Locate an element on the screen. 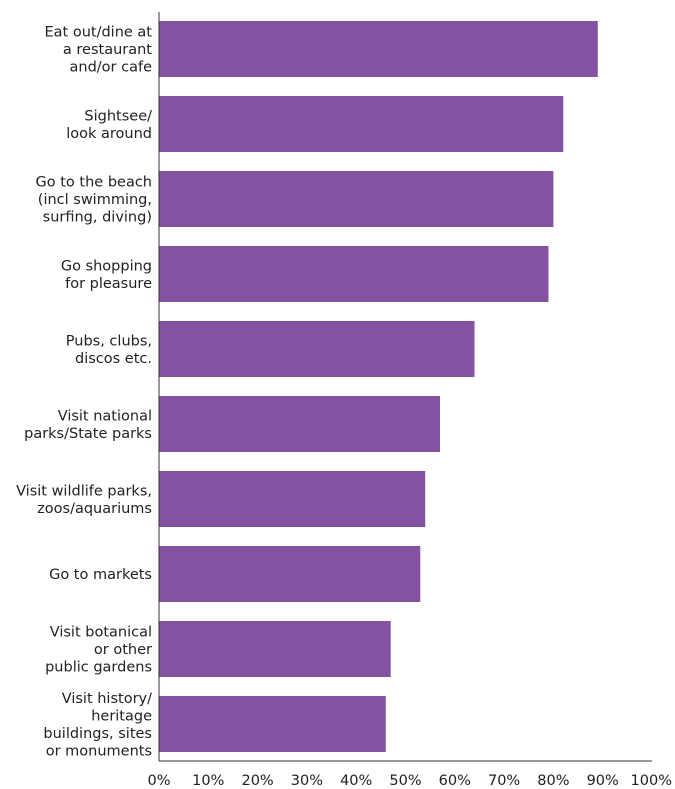 The width and height of the screenshot is (675, 789). bar-go-shopping-for-pleasure is located at coordinates (354, 274).